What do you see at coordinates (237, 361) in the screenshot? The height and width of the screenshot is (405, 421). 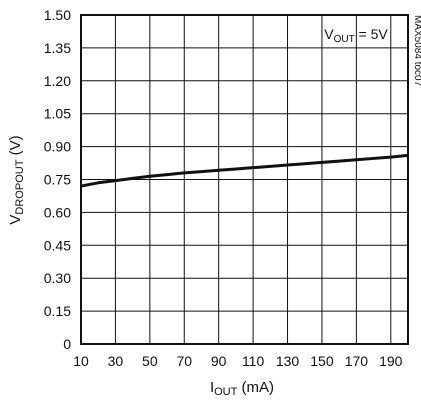 I see `x-tick-labels: 10 30 50 70 90 110 130 150 170 190` at bounding box center [237, 361].